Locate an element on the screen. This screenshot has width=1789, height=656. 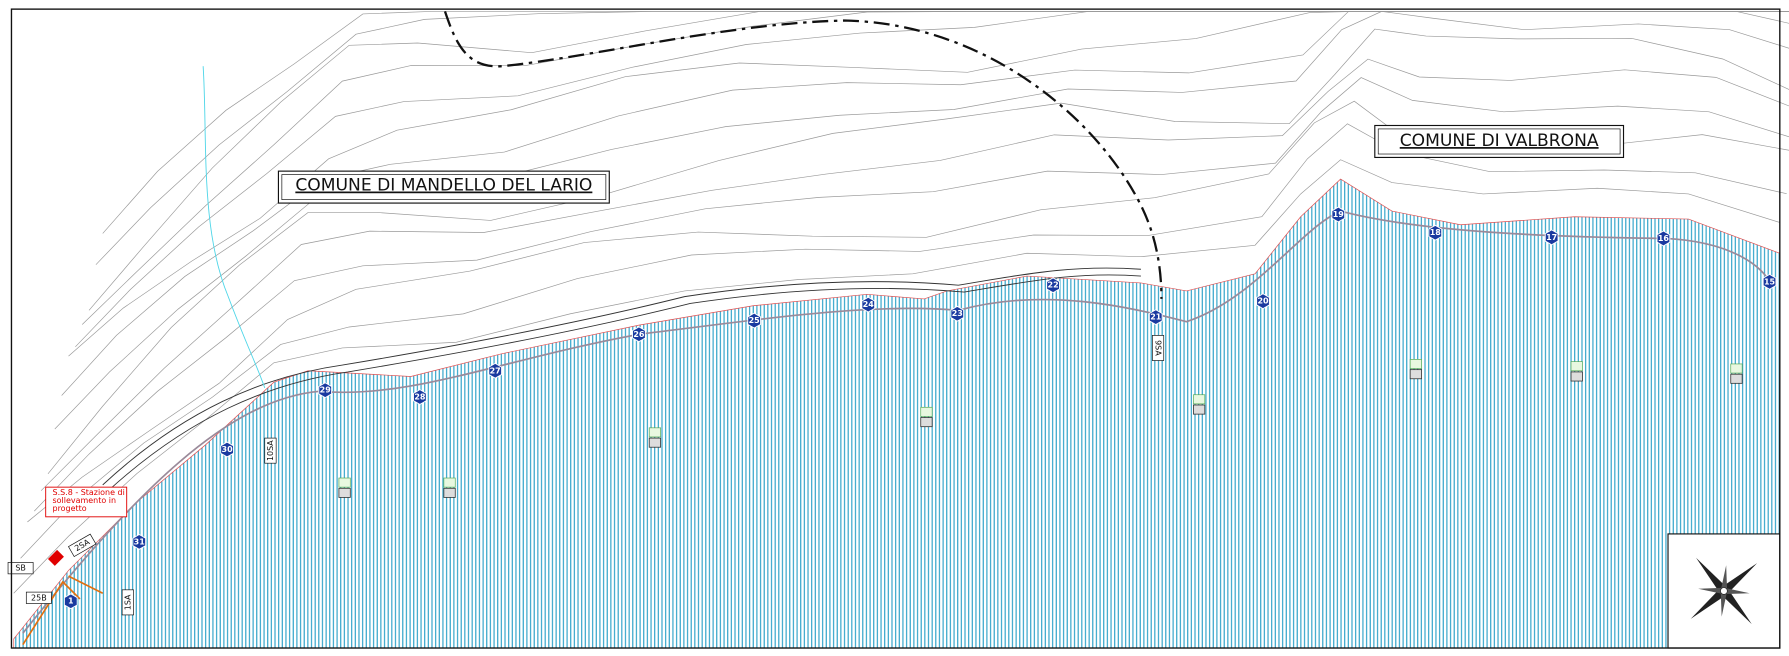
municipality-label: COMUNE DI VALBRONA is located at coordinates (1499, 141).